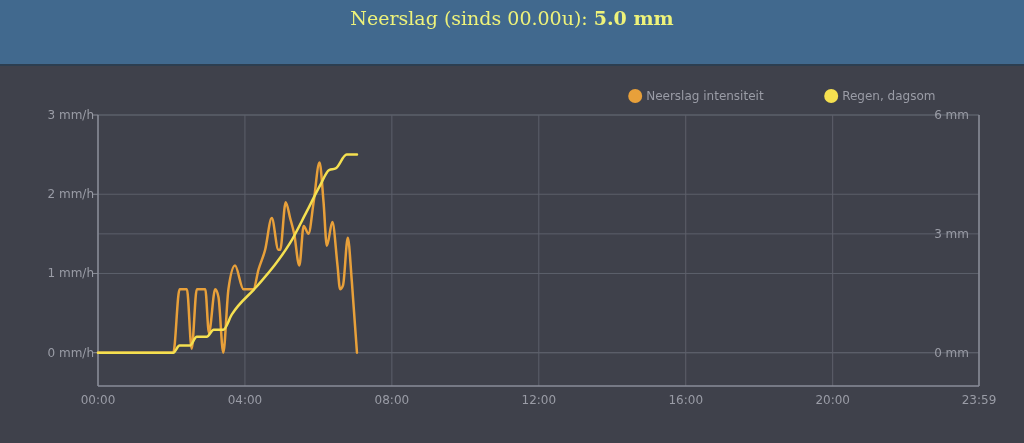 Image resolution: width=1024 pixels, height=443 pixels. Describe the element at coordinates (951, 233) in the screenshot. I see `y2-tick-label: 3 mm` at that location.